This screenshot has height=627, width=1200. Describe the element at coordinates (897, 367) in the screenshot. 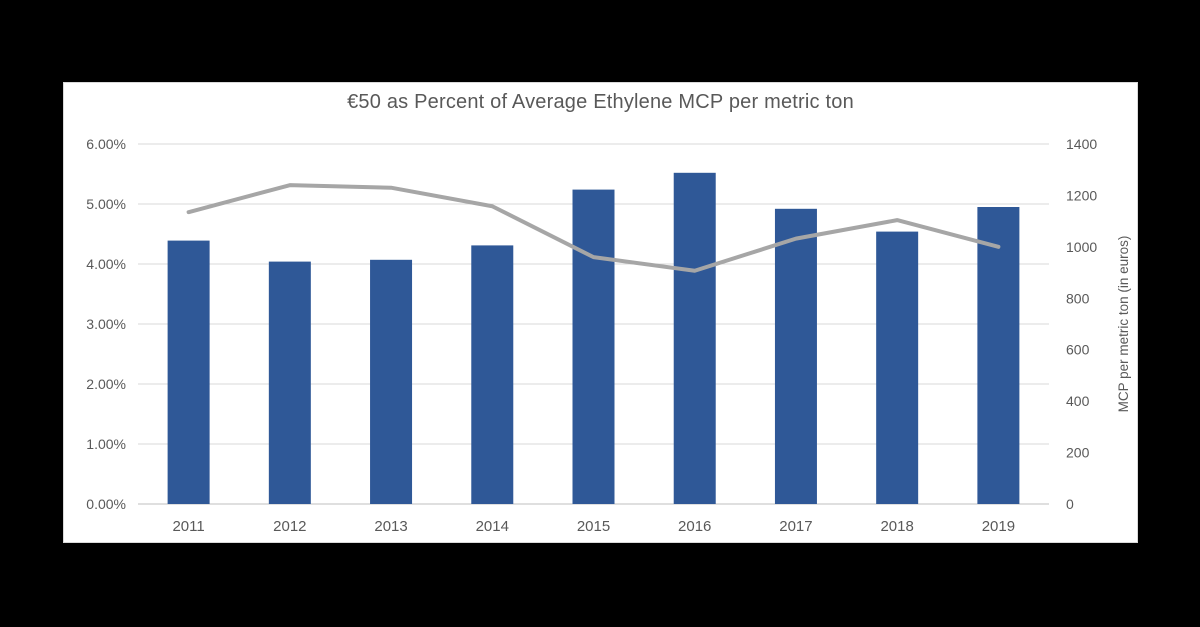

I see `bar-2018` at that location.